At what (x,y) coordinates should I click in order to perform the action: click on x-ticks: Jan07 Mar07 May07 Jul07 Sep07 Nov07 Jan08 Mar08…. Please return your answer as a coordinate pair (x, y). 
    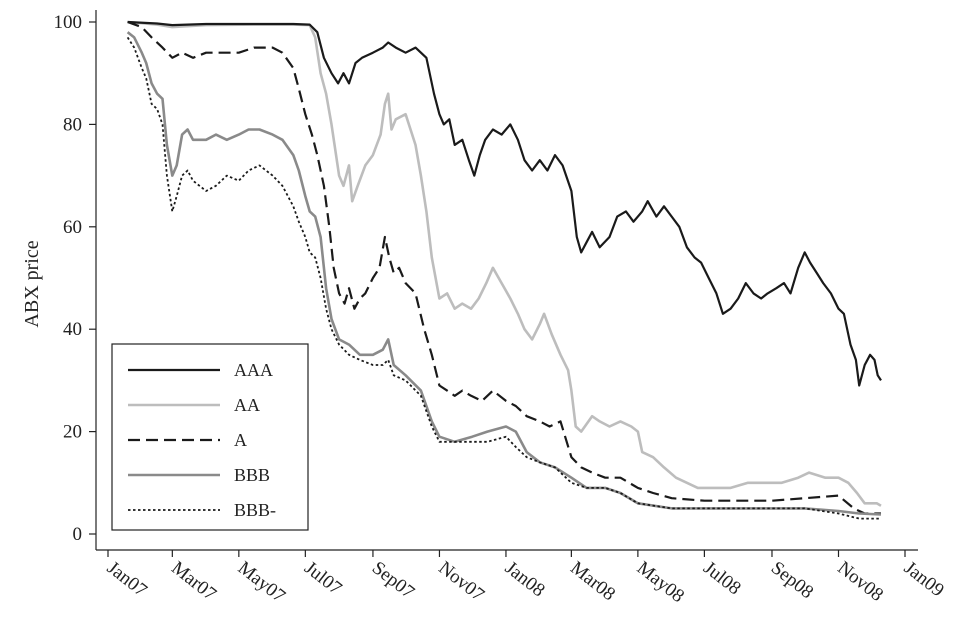
    Looking at the image, I should click on (525, 578).